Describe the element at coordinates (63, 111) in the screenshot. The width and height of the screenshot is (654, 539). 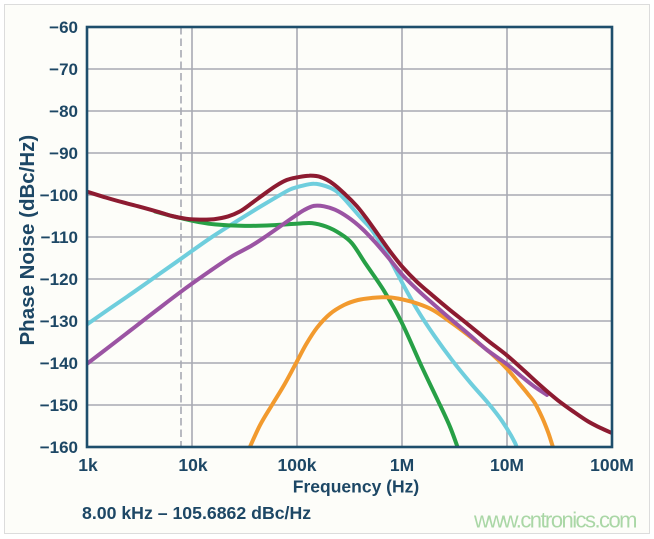
I see `svg-text: −80` at that location.